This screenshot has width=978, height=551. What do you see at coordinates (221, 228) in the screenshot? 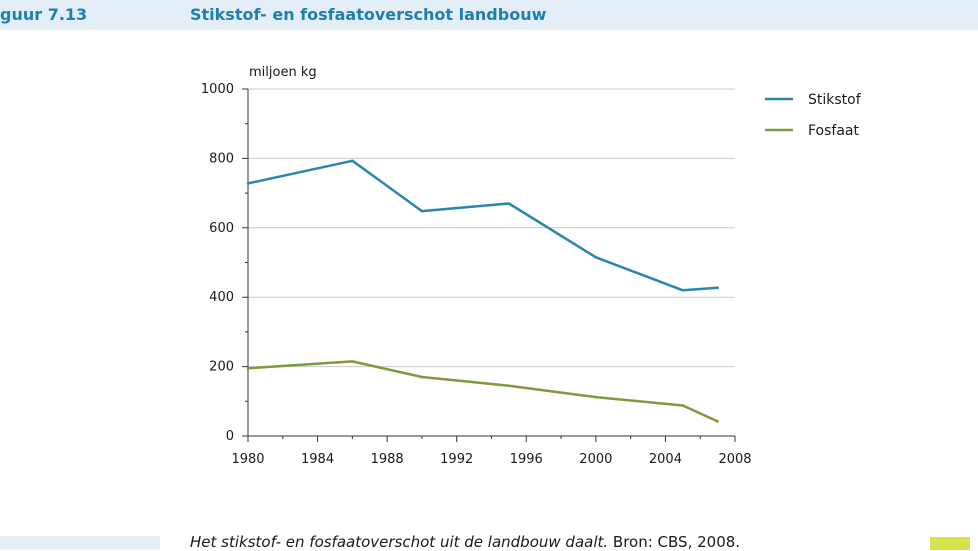
I see `y-tick-label-600: 600` at bounding box center [221, 228].